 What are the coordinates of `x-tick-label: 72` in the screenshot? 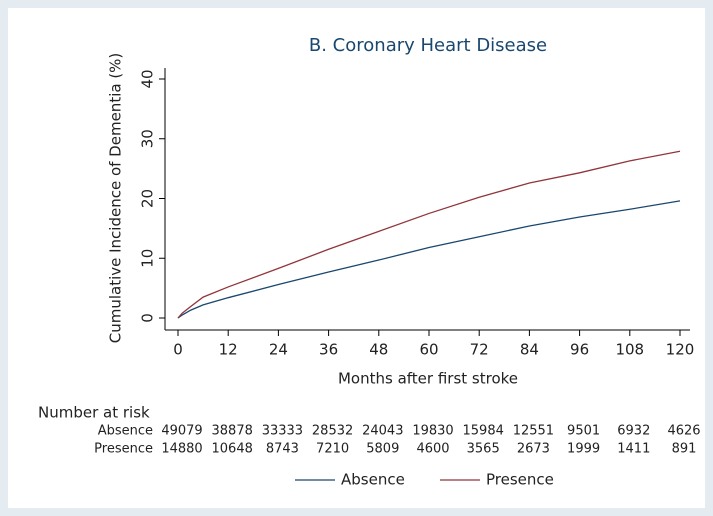 It's located at (479, 350).